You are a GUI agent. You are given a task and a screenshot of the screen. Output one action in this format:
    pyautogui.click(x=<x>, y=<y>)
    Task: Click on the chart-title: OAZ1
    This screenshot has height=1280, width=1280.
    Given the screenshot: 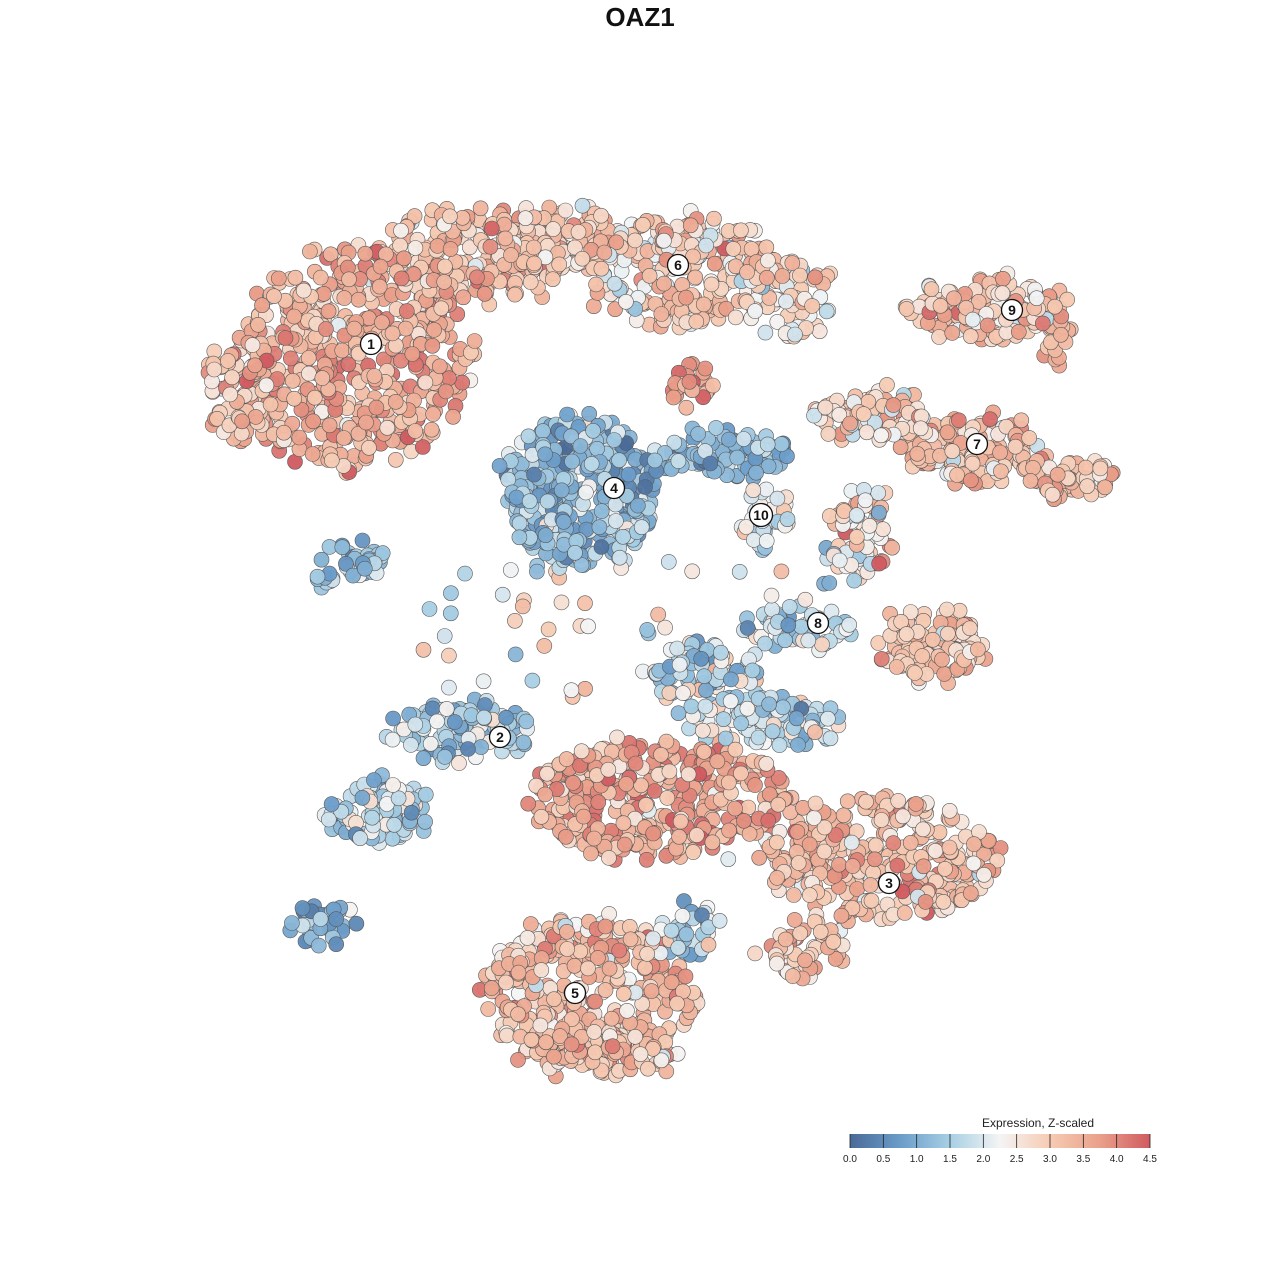 What is the action you would take?
    pyautogui.click(x=639, y=17)
    